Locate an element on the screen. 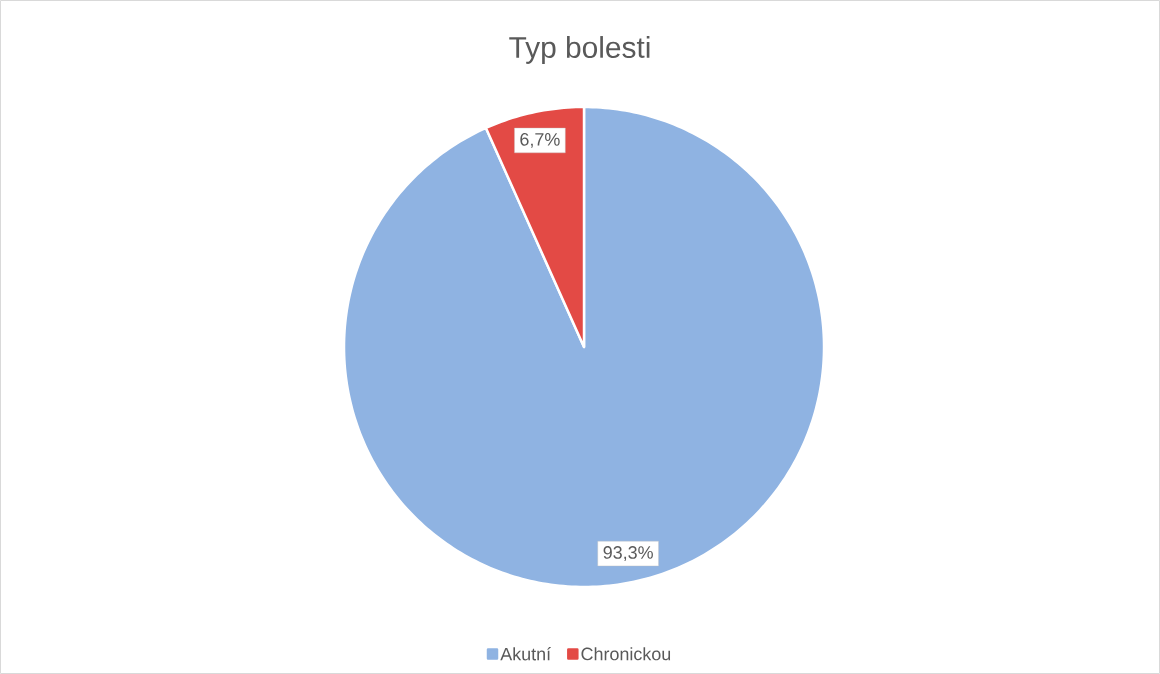 This screenshot has height=674, width=1160. chart-title: Typ bolesti is located at coordinates (579, 50).